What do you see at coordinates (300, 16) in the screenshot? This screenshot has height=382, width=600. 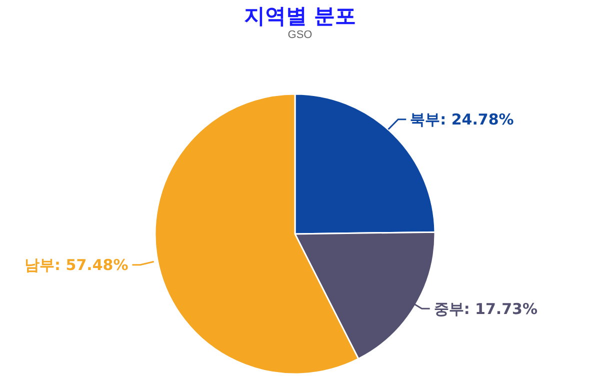 I see `chart-title: 지역별 분포` at bounding box center [300, 16].